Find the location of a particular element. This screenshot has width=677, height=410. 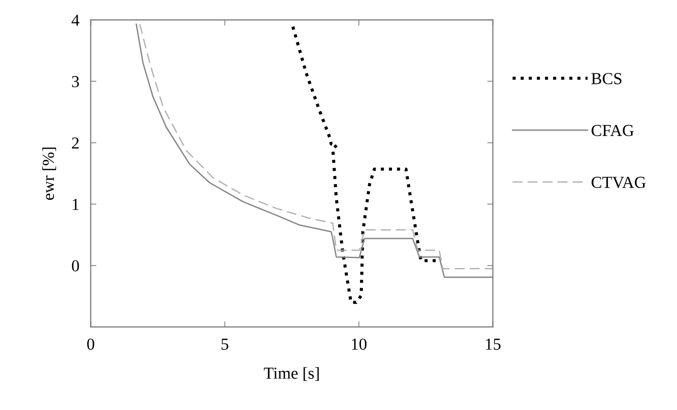

legend-label: CFAG is located at coordinates (613, 130).